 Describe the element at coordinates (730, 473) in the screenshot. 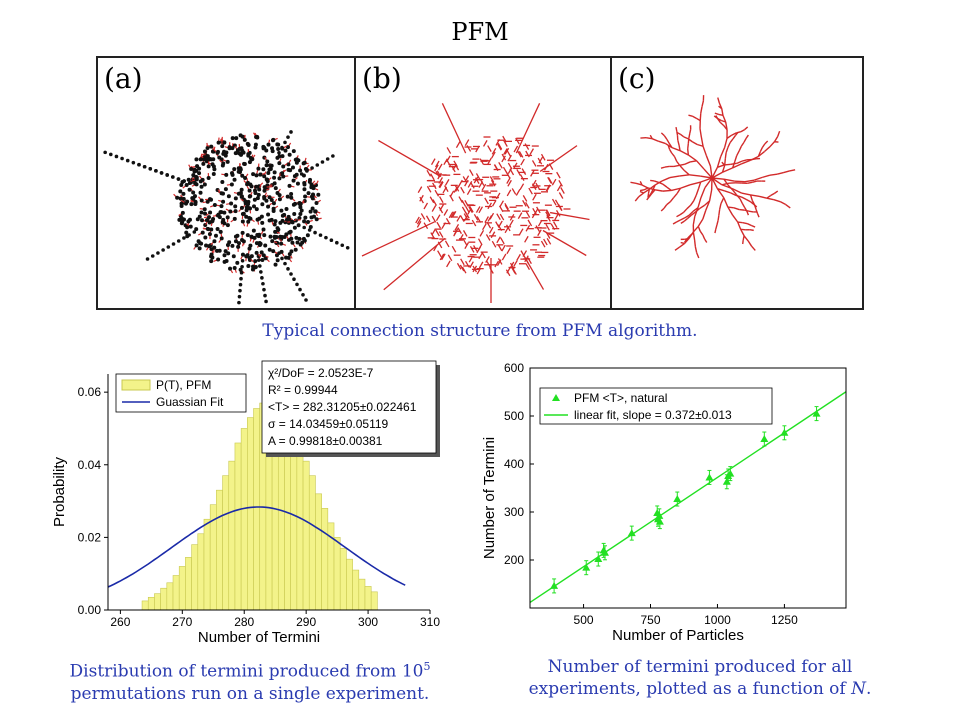

I see `data-point` at that location.